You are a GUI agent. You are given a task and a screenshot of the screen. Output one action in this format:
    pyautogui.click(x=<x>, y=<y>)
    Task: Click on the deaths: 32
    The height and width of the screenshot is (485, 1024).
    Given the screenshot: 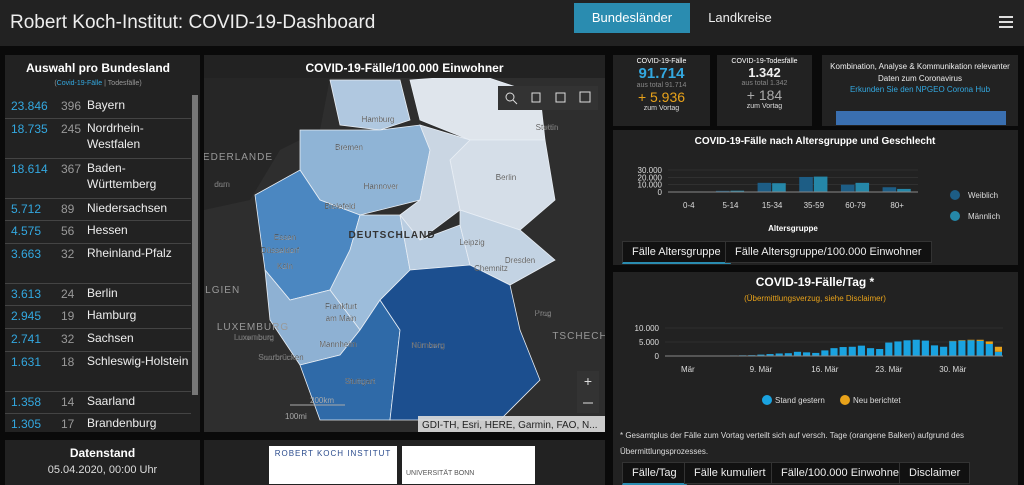 What is the action you would take?
    pyautogui.click(x=68, y=253)
    